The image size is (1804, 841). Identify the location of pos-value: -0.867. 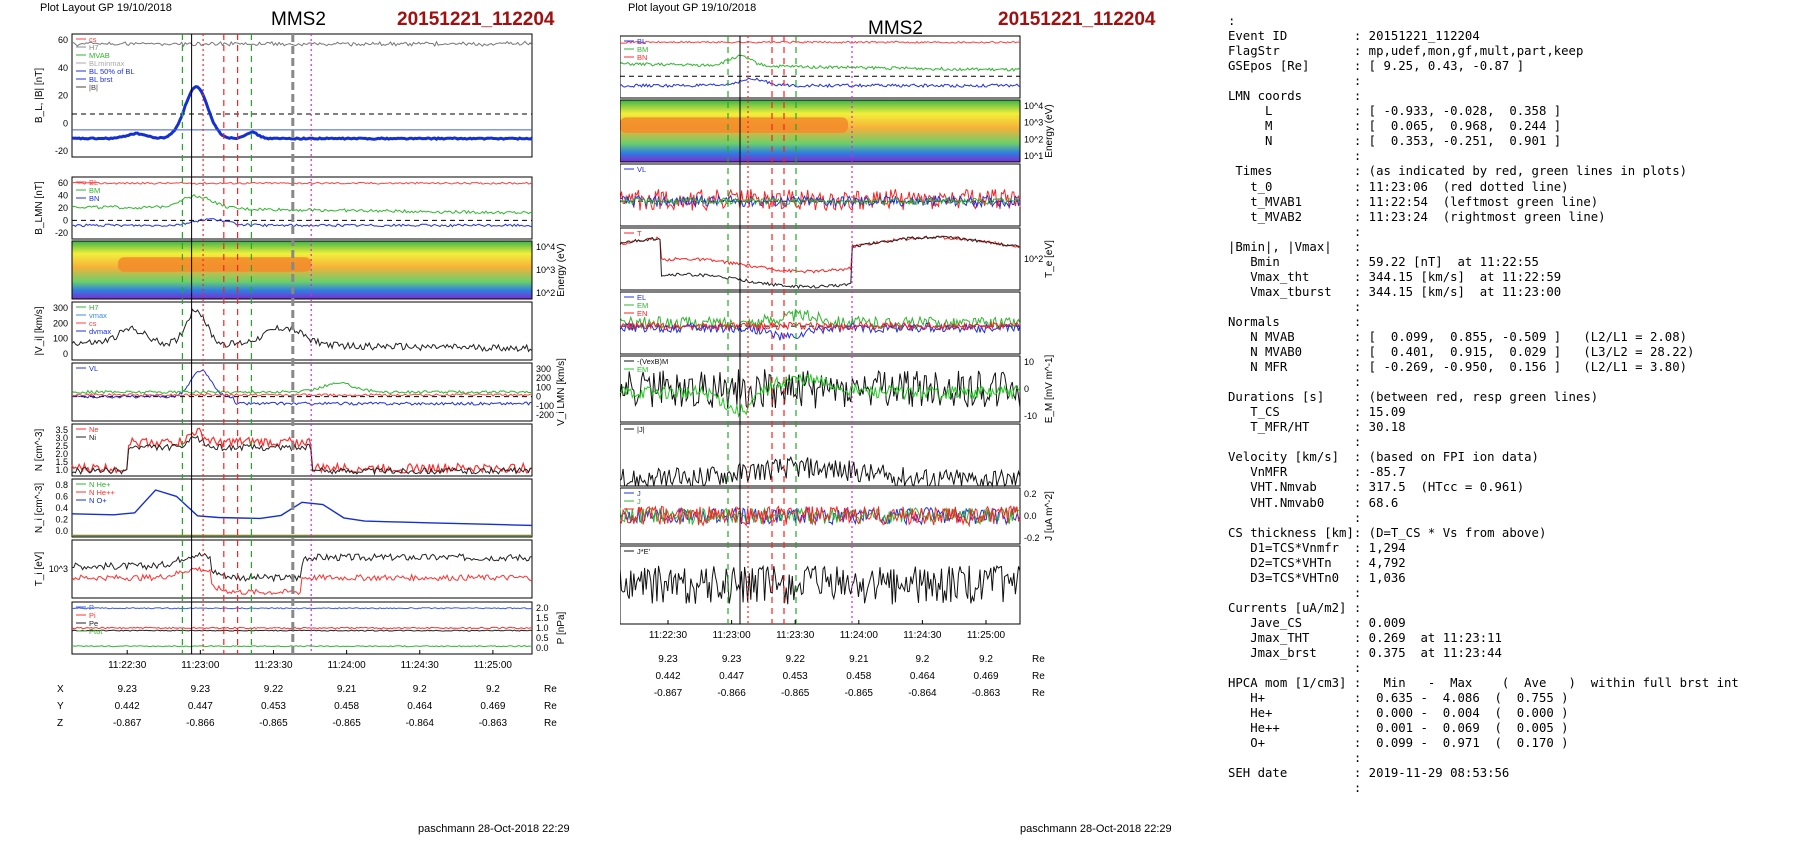
(127, 723).